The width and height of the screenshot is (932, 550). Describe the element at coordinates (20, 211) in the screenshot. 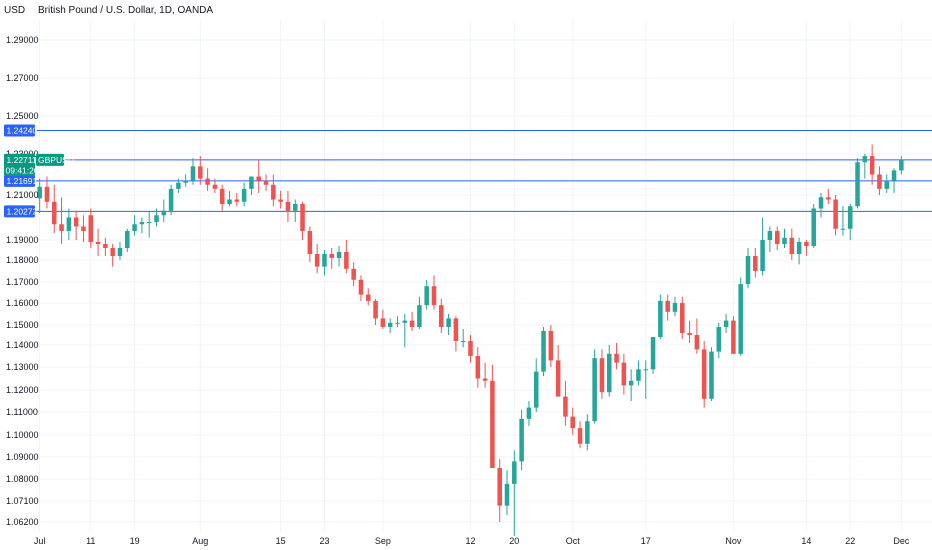

I see `level-tag: 1.20272` at that location.